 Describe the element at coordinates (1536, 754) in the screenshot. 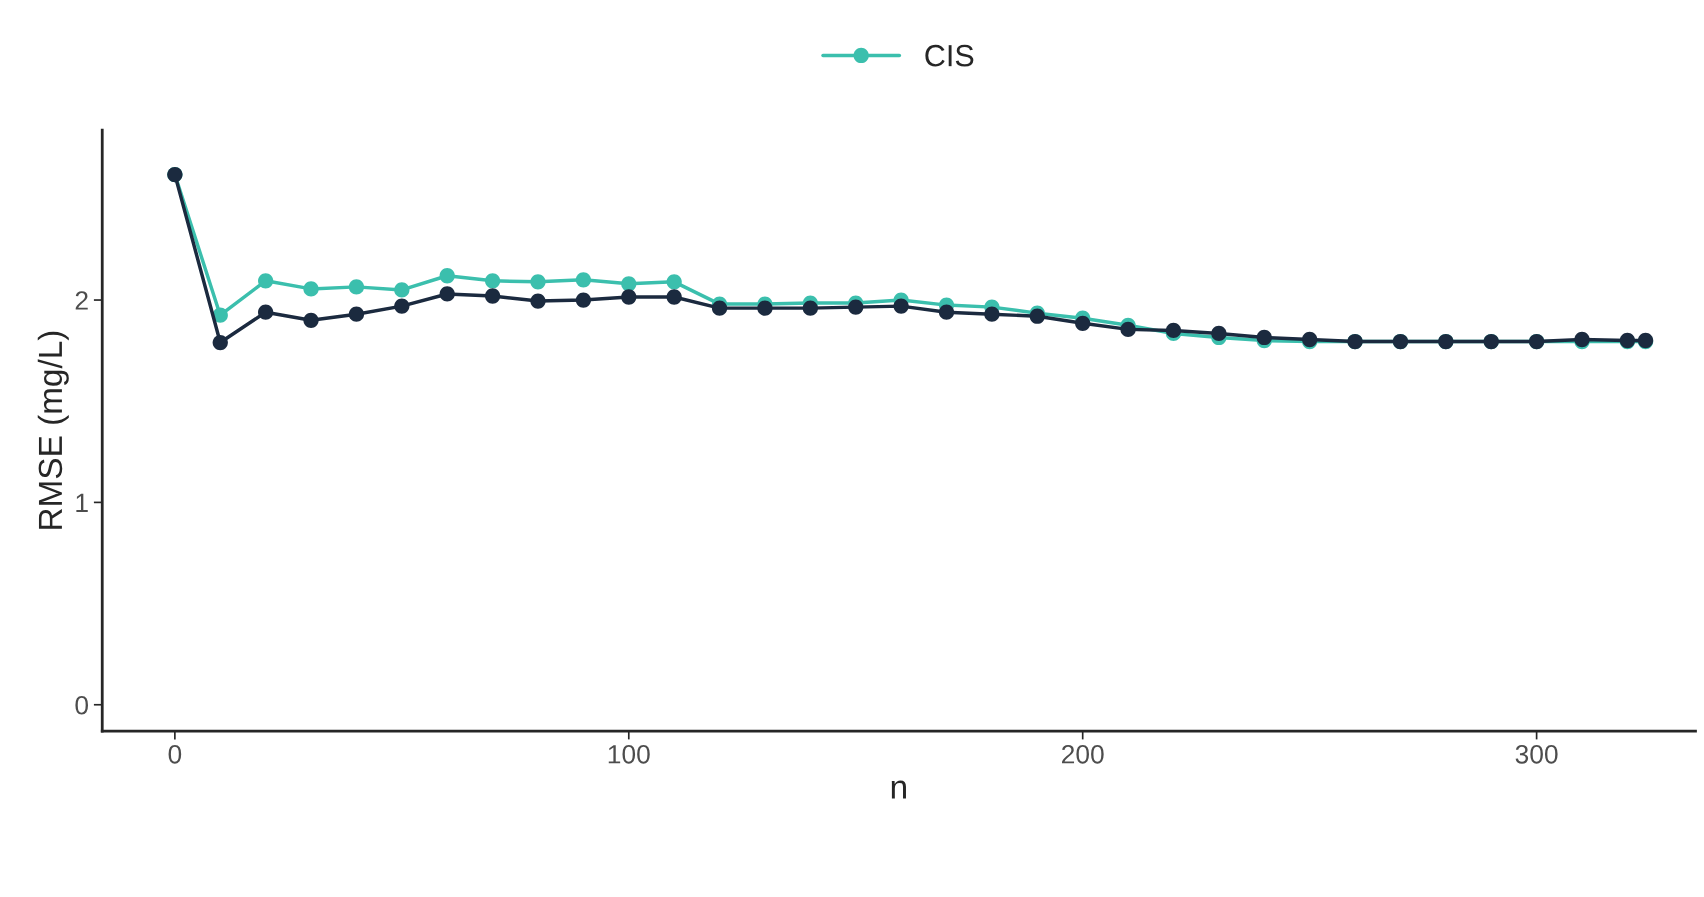

I see `x-tick-label: 300` at that location.